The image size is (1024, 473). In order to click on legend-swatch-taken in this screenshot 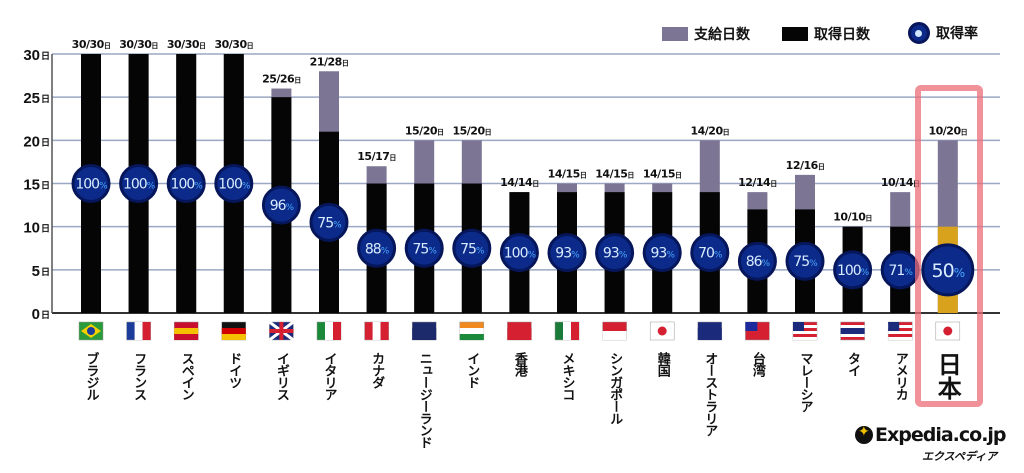, I will do `click(795, 34)`.